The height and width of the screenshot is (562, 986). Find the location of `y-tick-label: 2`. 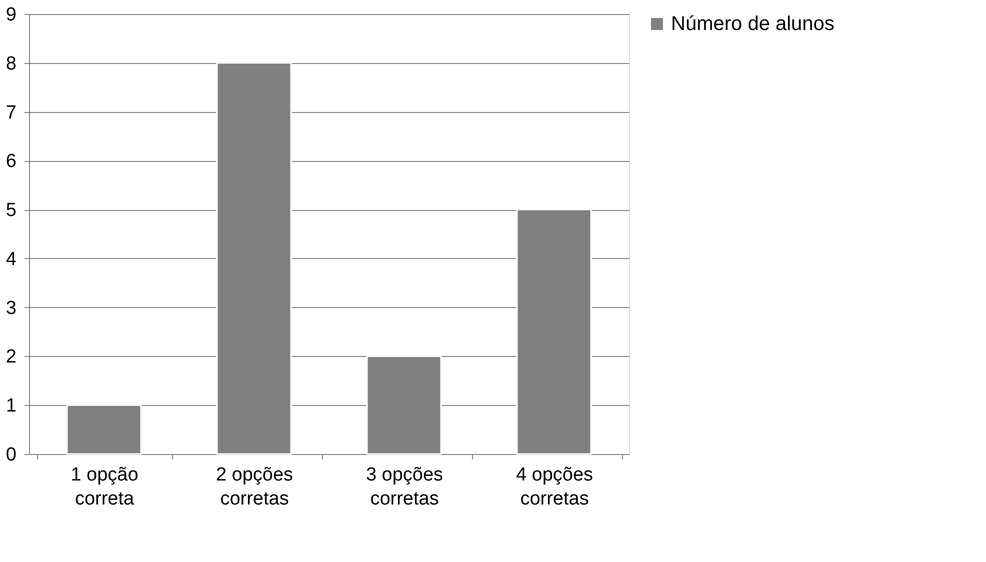

y-tick-label: 2 is located at coordinates (11, 357).